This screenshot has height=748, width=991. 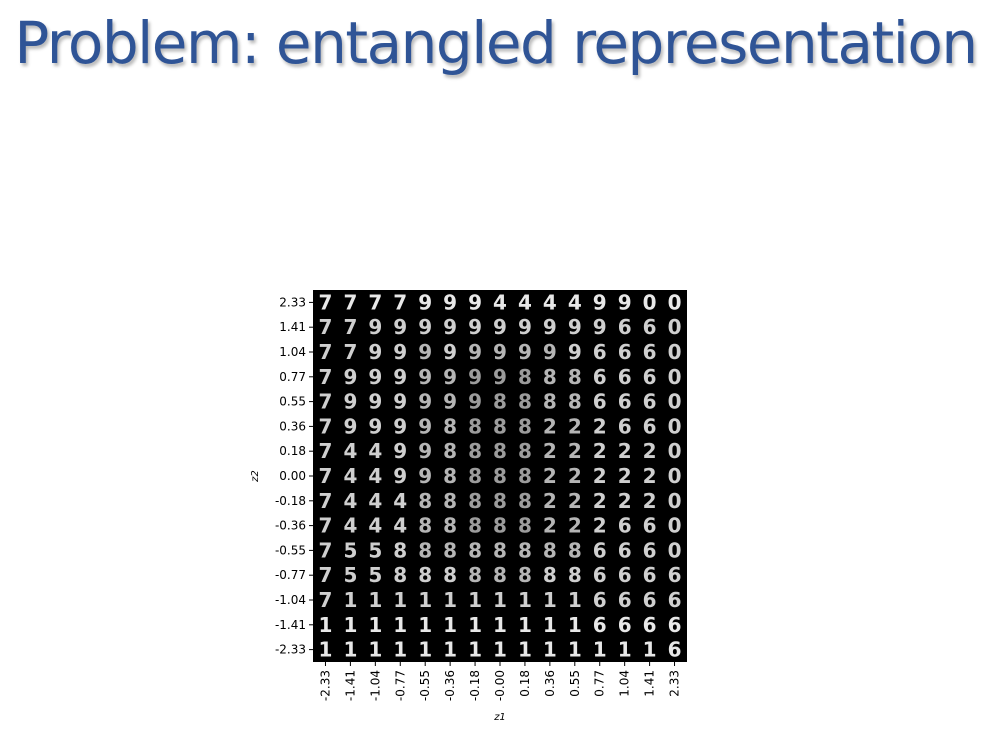 I want to click on y-tick-label: -0.36, so click(x=290, y=526).